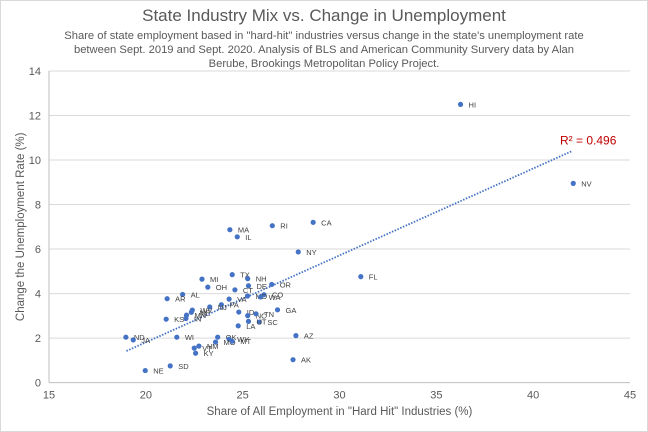  I want to click on point-label: MT, so click(245, 341).